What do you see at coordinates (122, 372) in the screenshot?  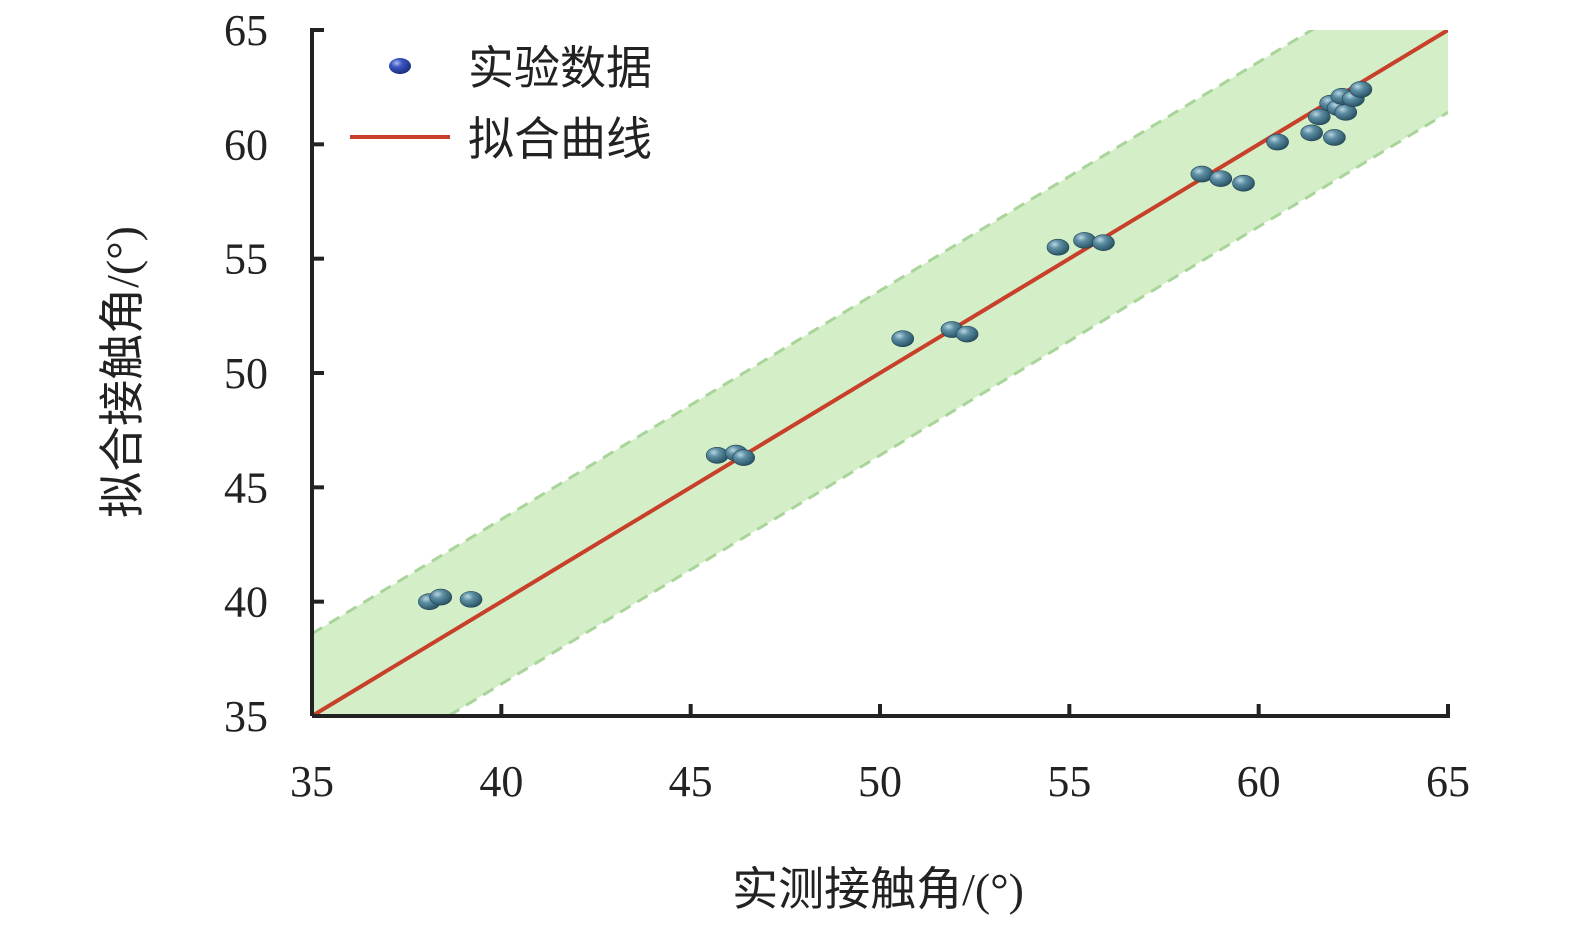 I see `y-axis-title: 拟合接触角/(°)` at bounding box center [122, 372].